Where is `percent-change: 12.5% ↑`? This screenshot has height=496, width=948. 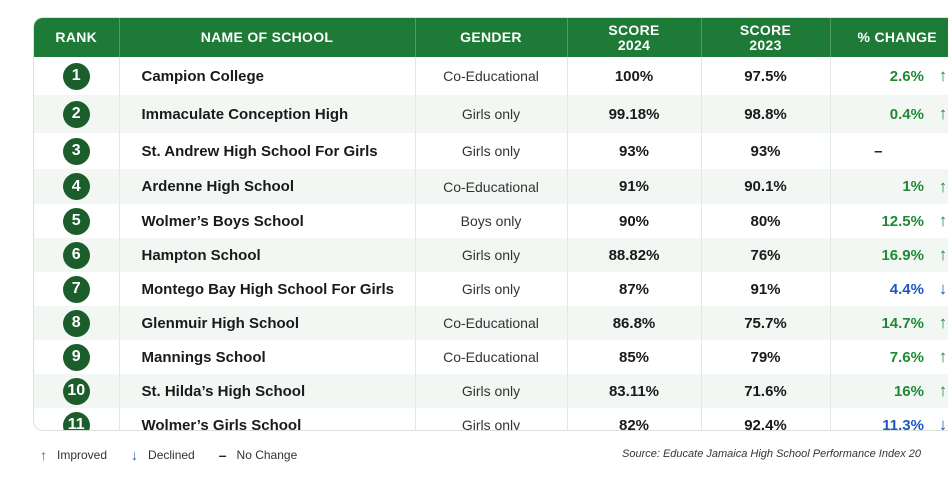 percent-change: 12.5% ↑ is located at coordinates (889, 221).